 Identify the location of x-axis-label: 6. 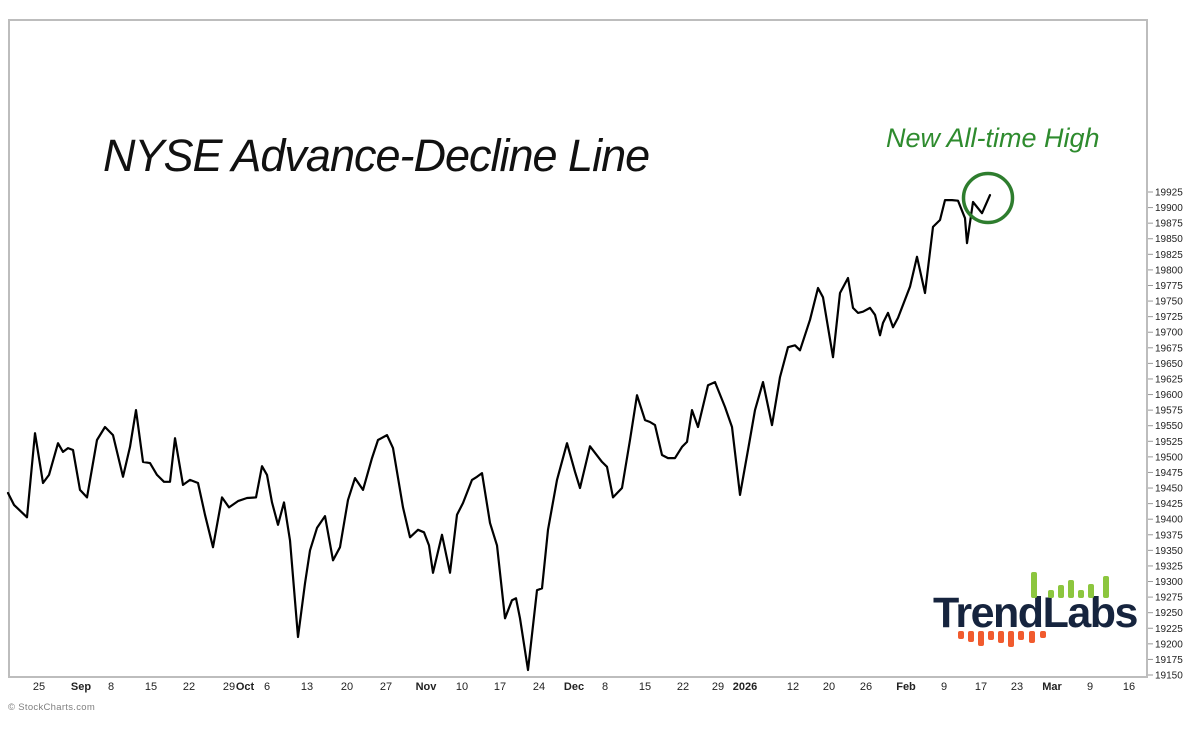
(267, 687).